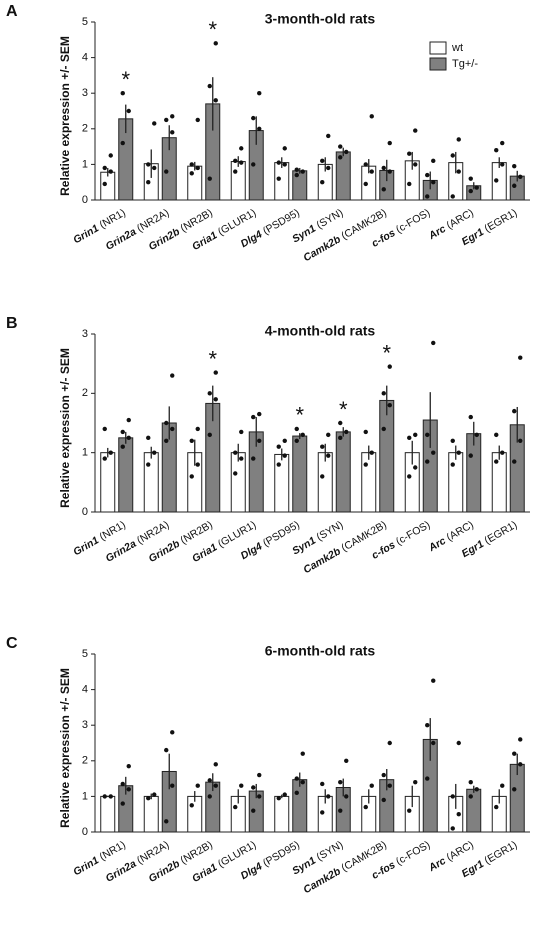  Describe the element at coordinates (438, 48) in the screenshot. I see `legend-swatch` at that location.